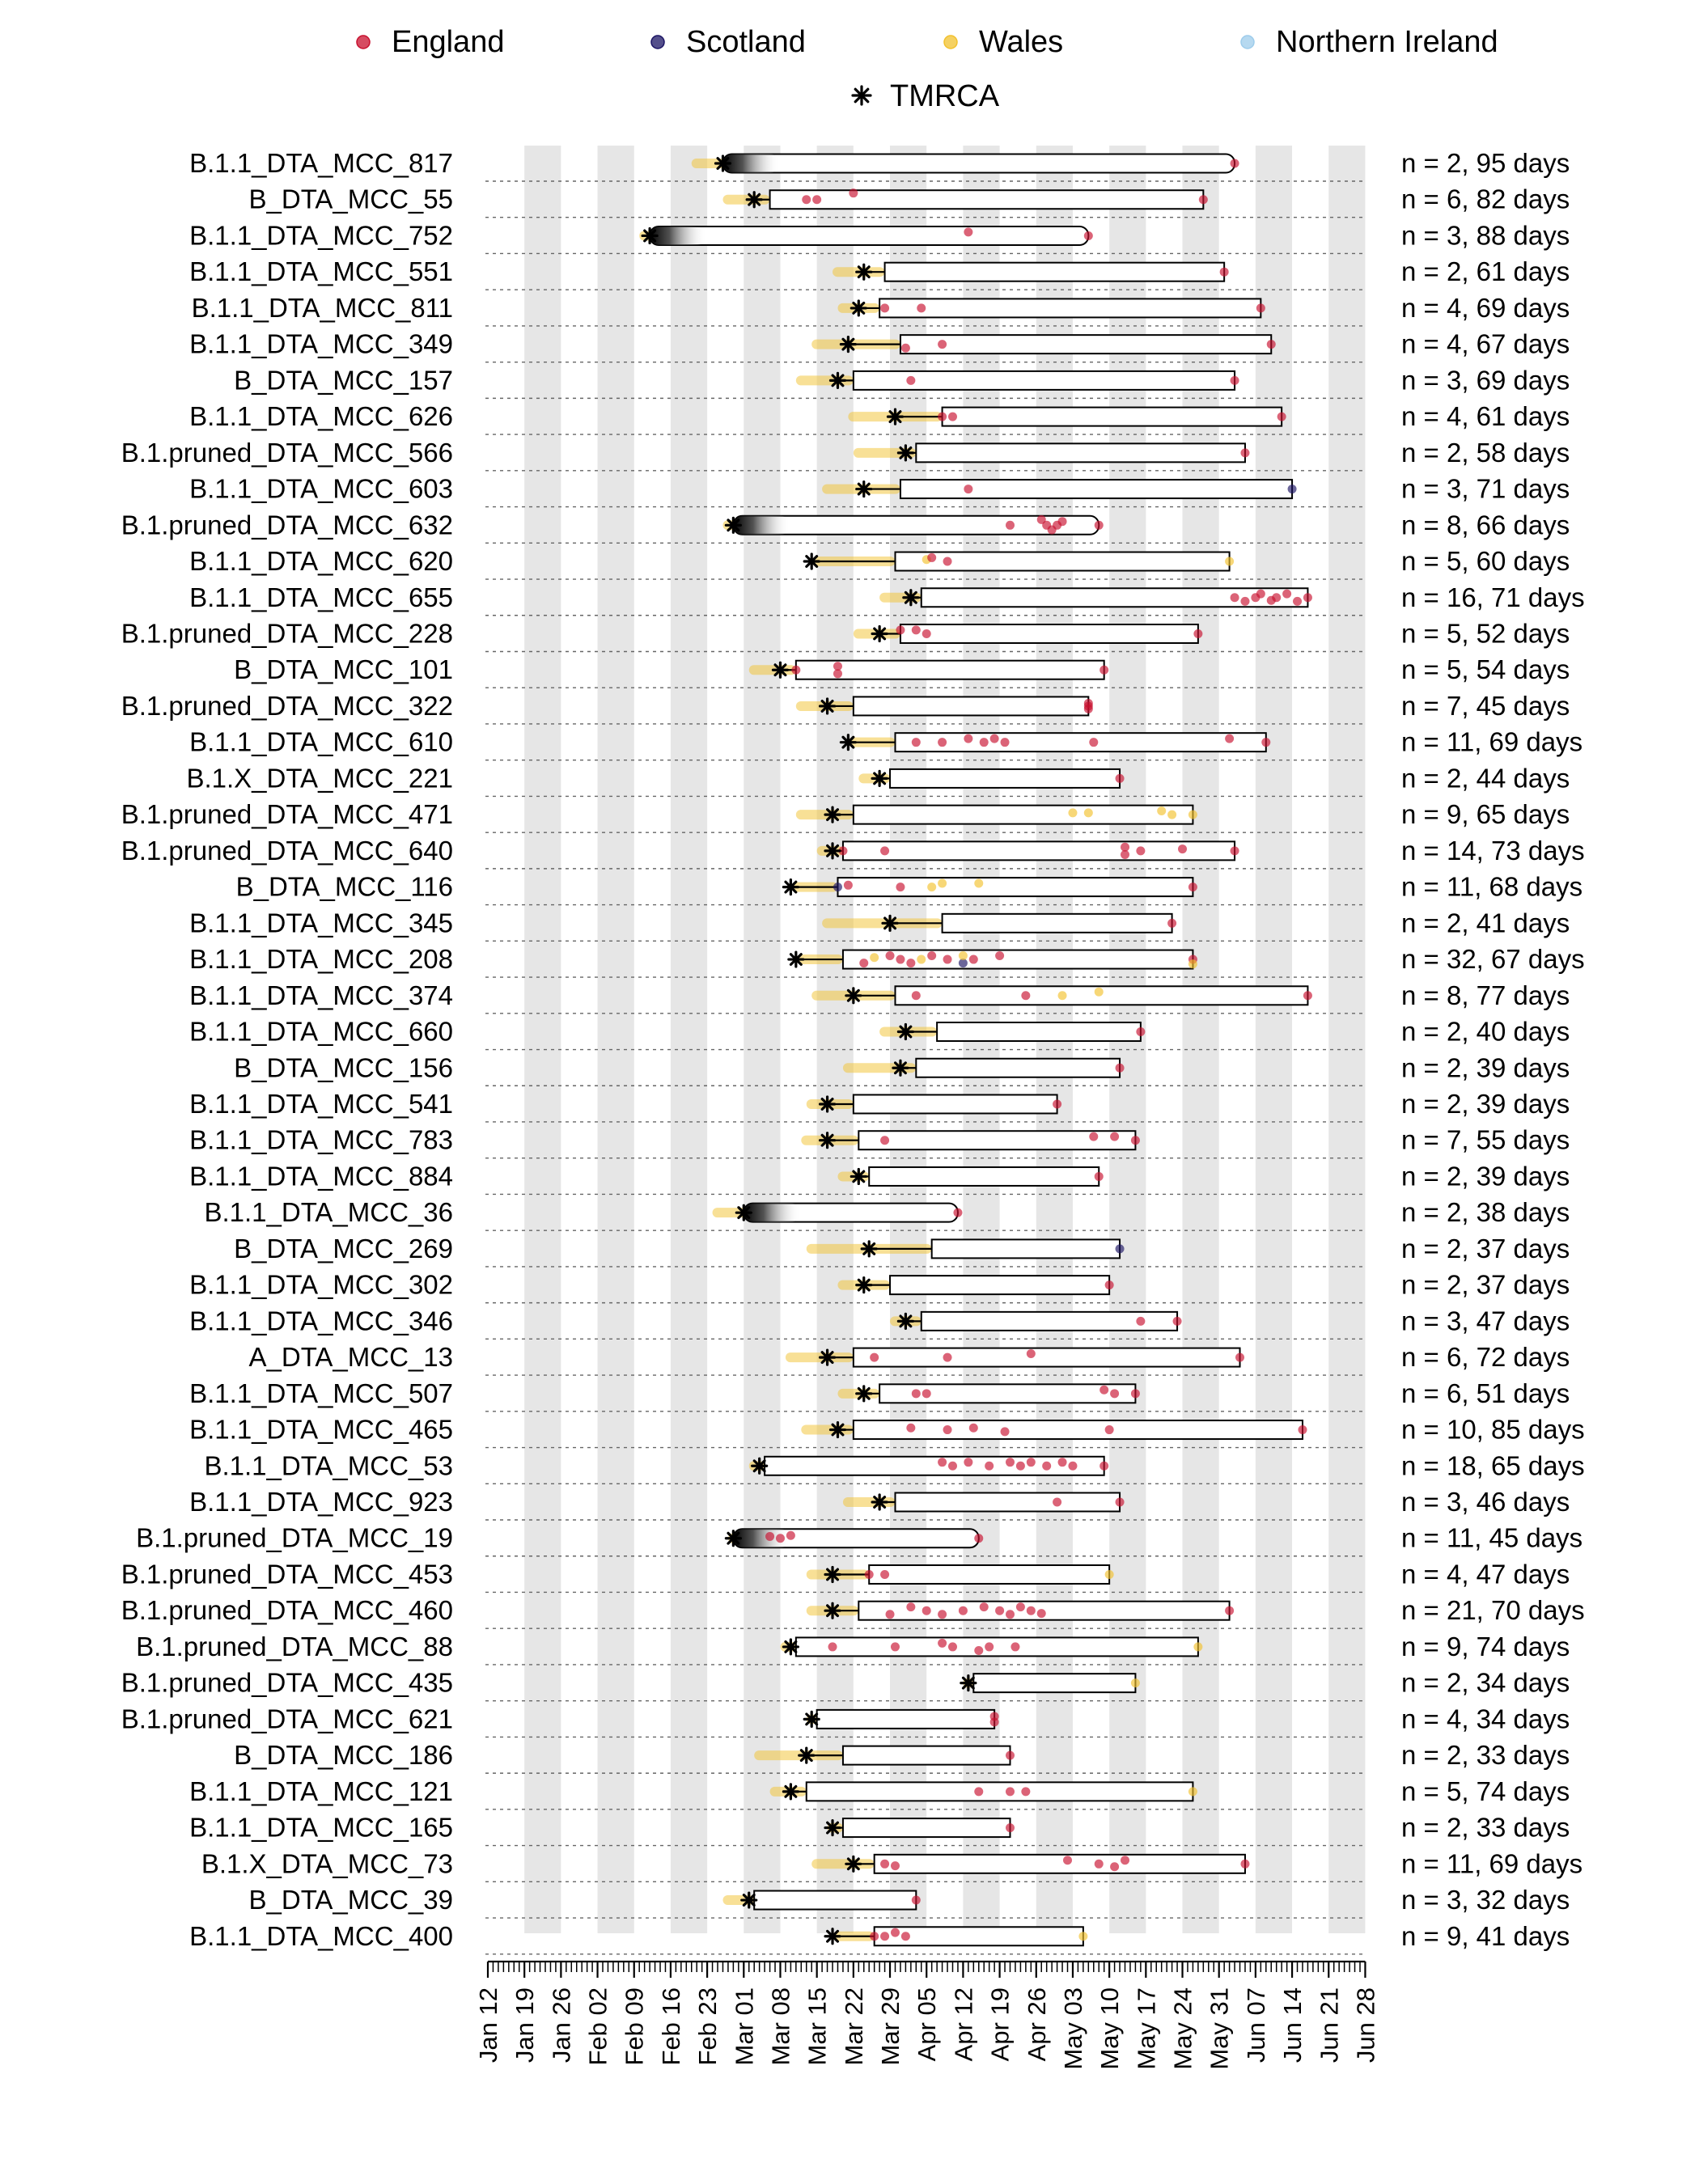  I want to click on lineage-label: B_DTA_MCC_269, so click(343, 1248).